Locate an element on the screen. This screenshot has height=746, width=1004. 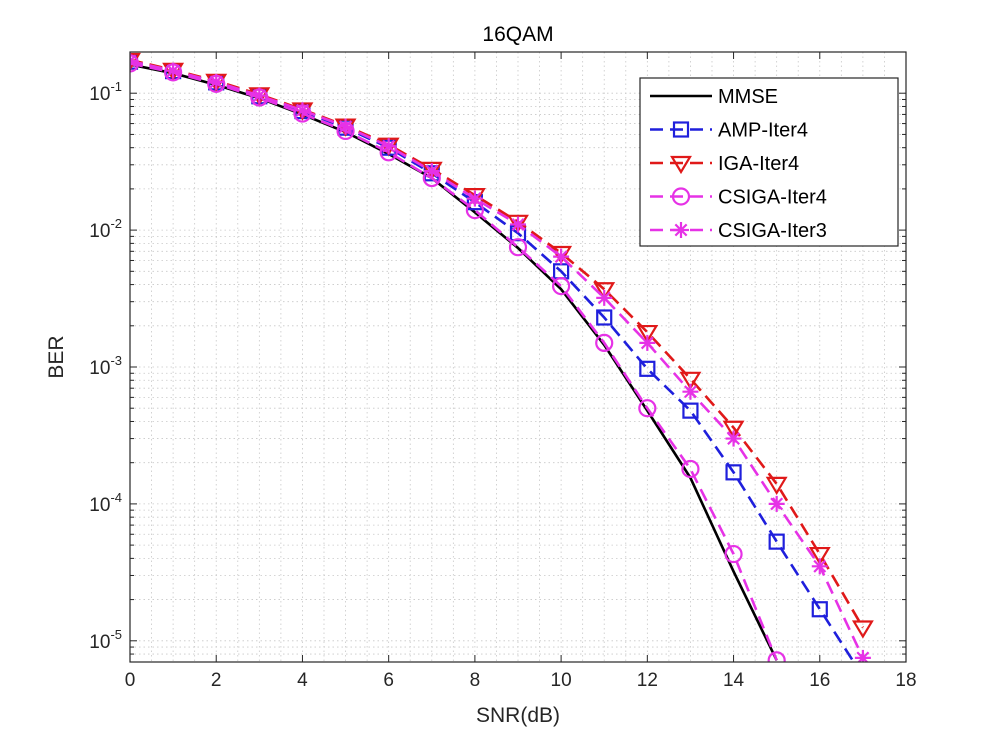
x-tick-label: 12 is located at coordinates (647, 680).